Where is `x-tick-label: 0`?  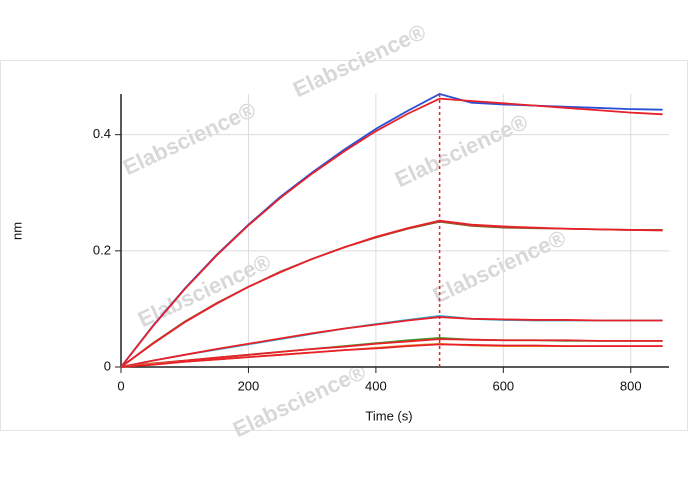
x-tick-label: 0 is located at coordinates (120, 385).